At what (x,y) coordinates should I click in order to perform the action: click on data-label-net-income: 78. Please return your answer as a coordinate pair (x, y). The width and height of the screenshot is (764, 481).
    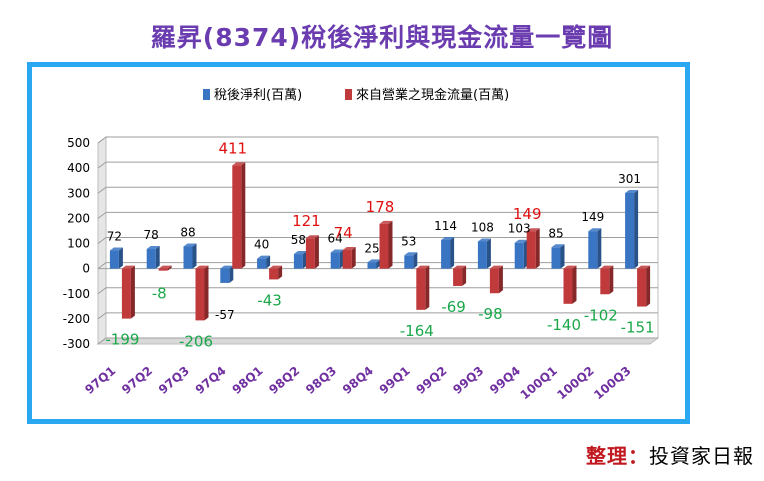
    Looking at the image, I should click on (151, 235).